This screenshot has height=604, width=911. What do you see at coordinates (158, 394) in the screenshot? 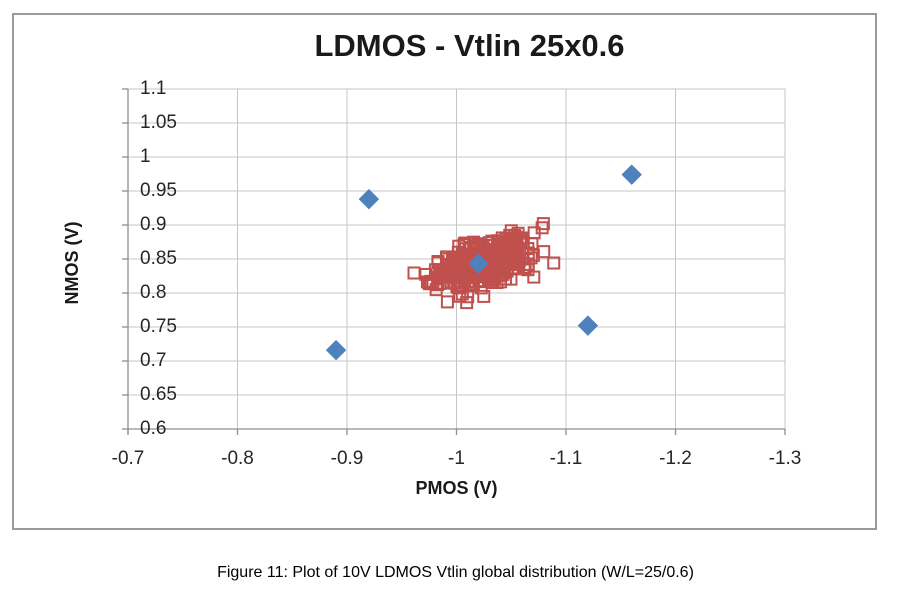
I see `y-tick-label: 0.65` at bounding box center [158, 394].